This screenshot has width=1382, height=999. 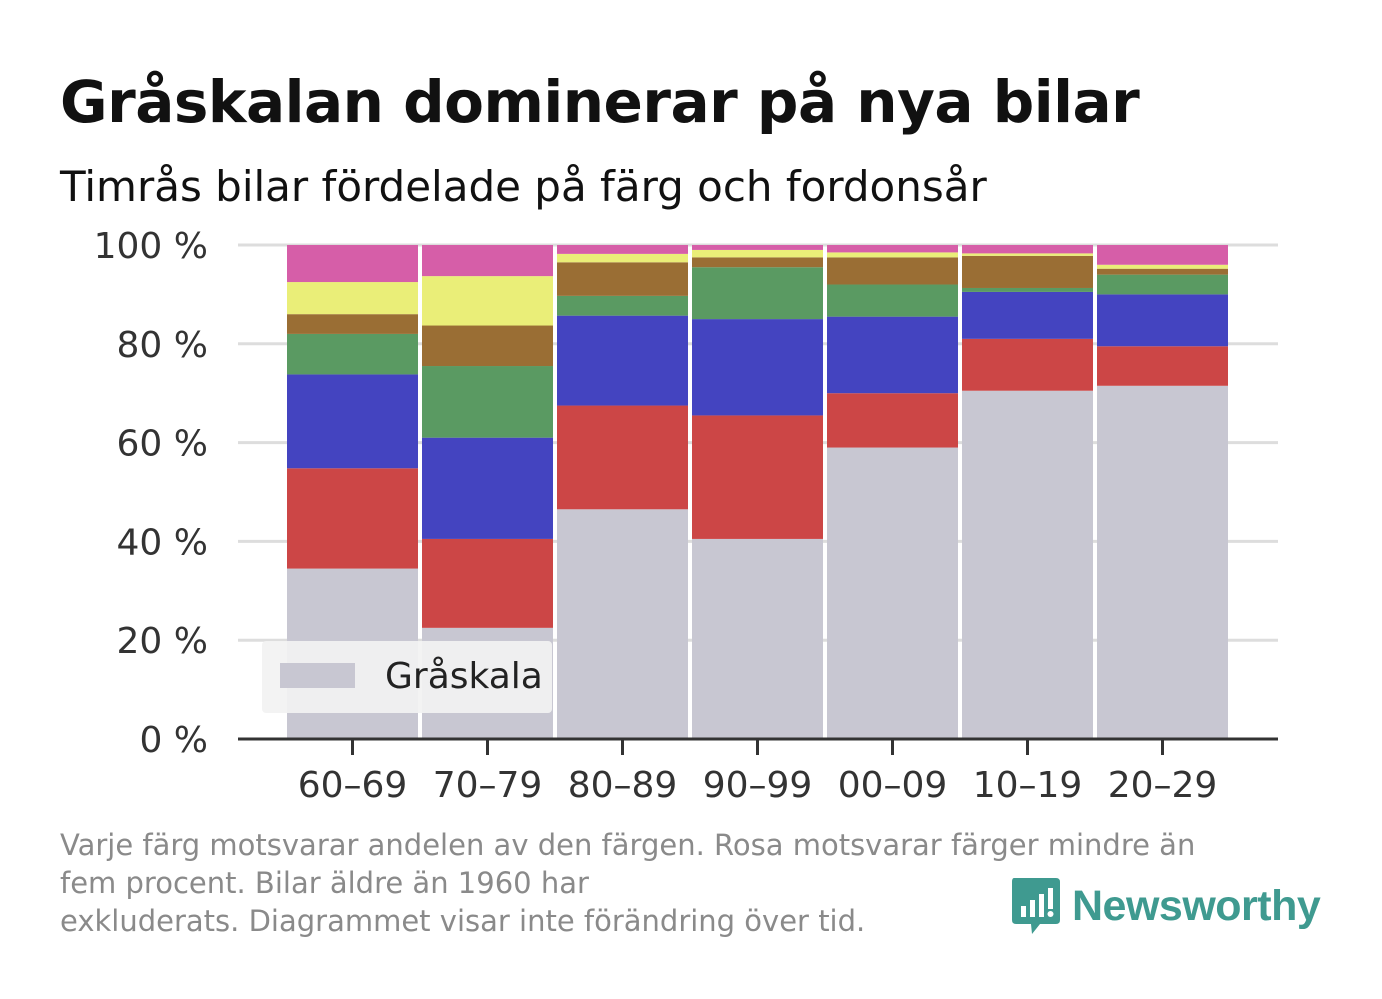 What do you see at coordinates (600, 102) in the screenshot?
I see `chart-title: Gråskalan dominerar på nya bilar` at bounding box center [600, 102].